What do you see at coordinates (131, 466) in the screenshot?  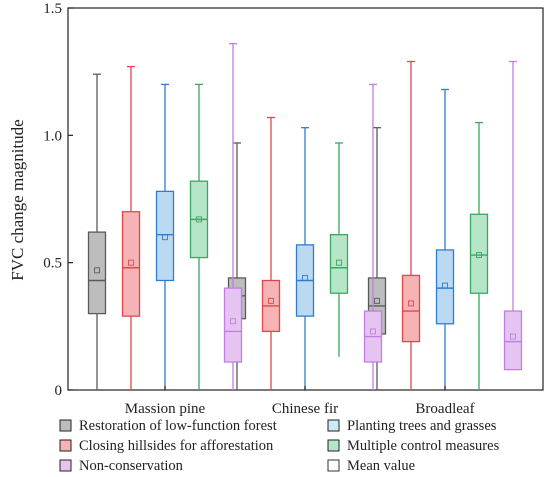 I see `legend-label: Non-conservation` at bounding box center [131, 466].